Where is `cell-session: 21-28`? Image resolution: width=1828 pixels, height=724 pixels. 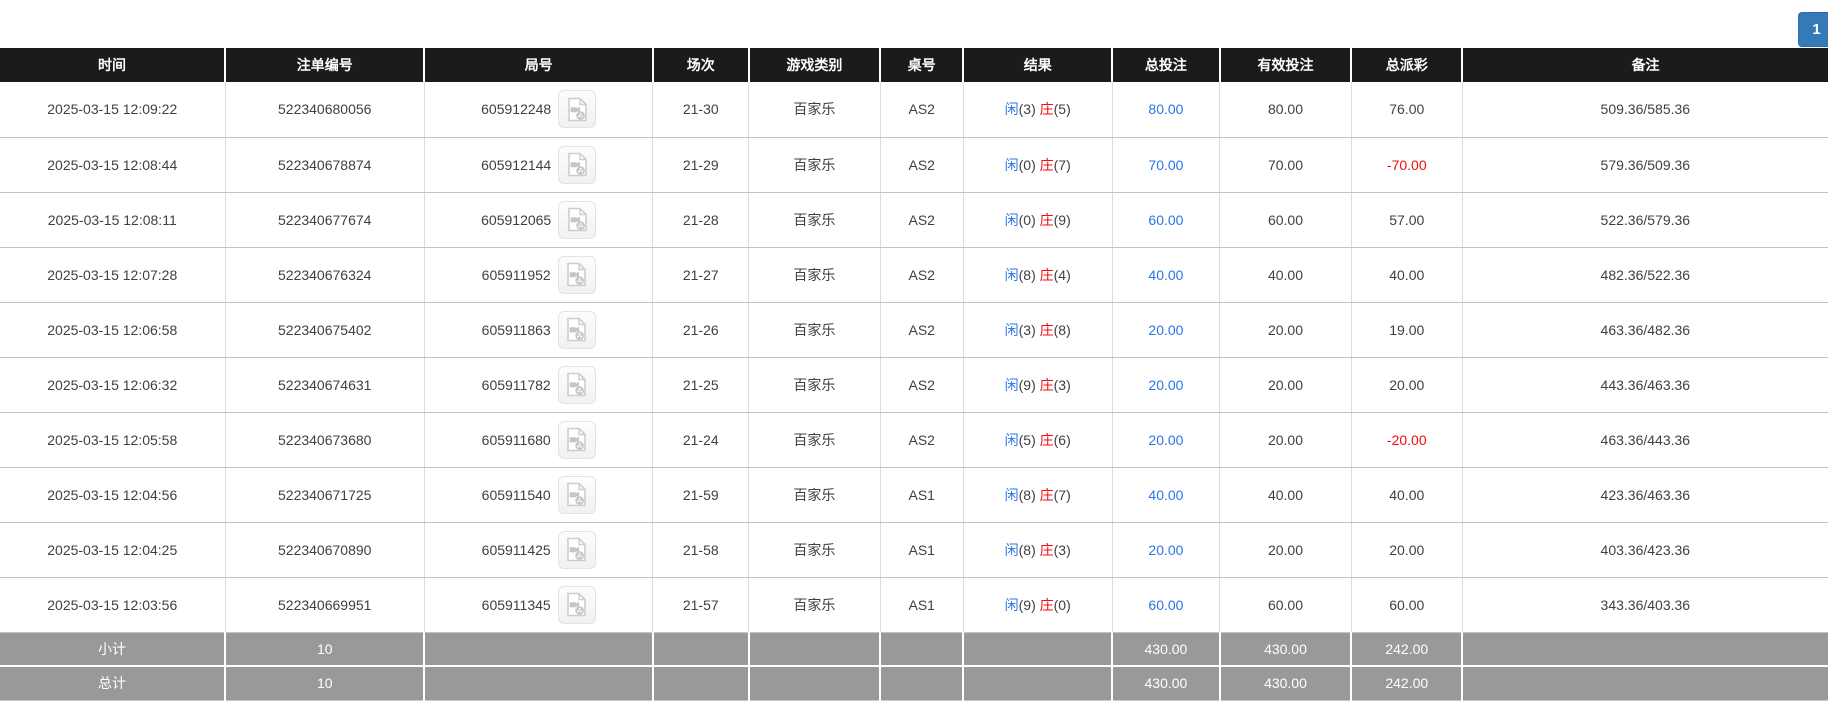 cell-session: 21-28 is located at coordinates (701, 220).